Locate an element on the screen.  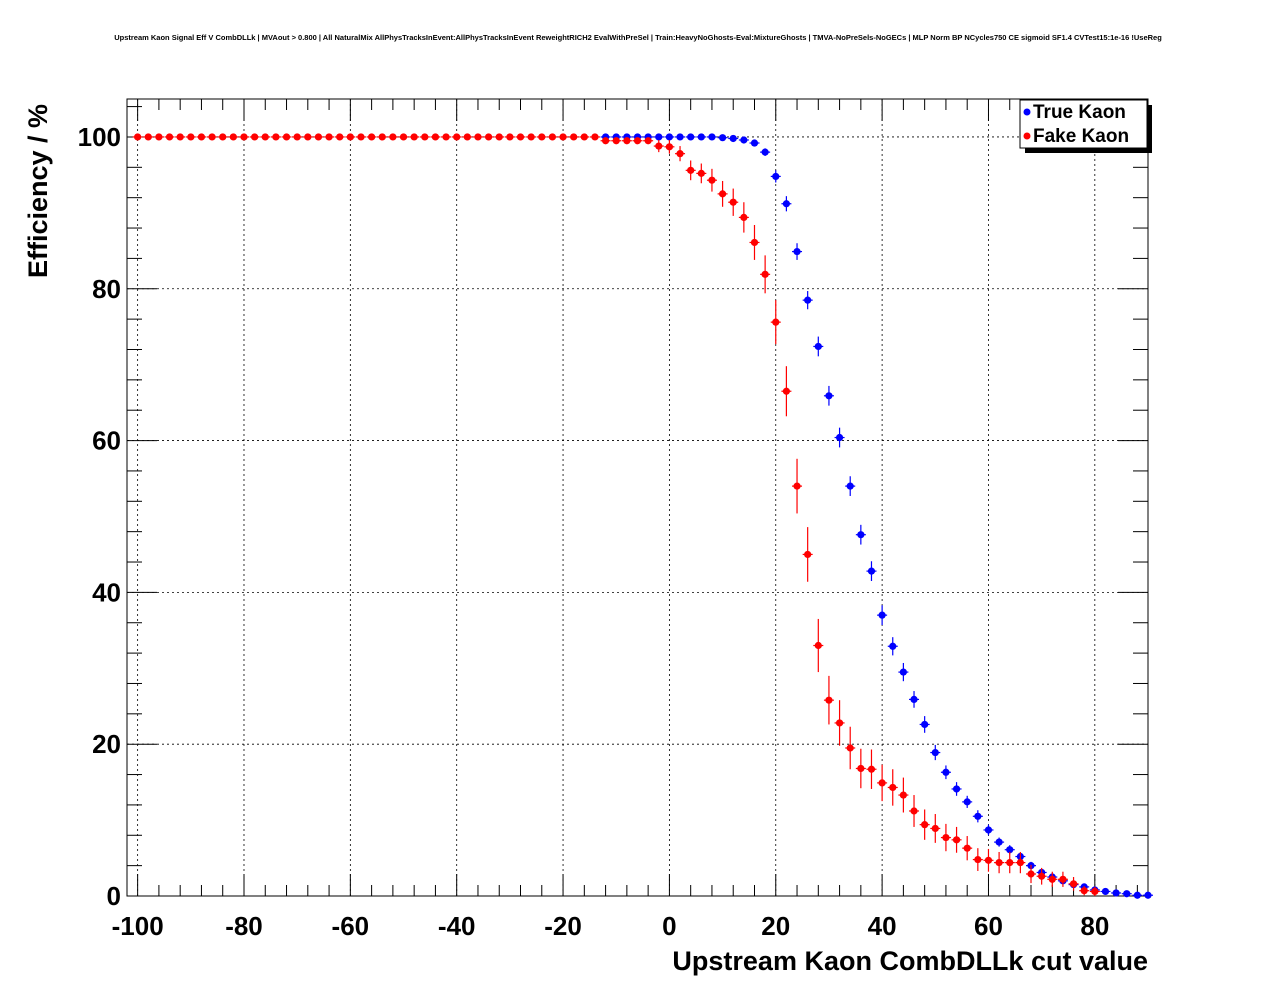
y-tick-label: 60 is located at coordinates (106, 441).